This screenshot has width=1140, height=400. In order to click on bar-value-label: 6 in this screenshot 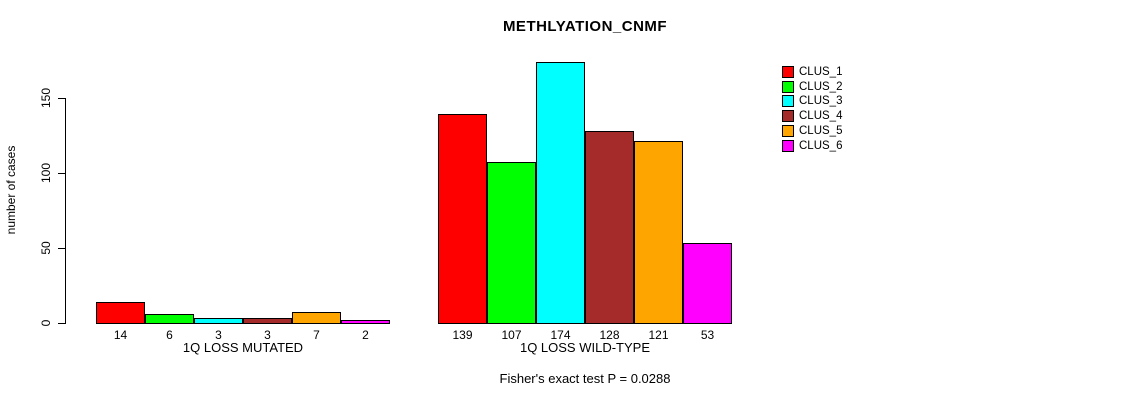, I will do `click(169, 335)`.